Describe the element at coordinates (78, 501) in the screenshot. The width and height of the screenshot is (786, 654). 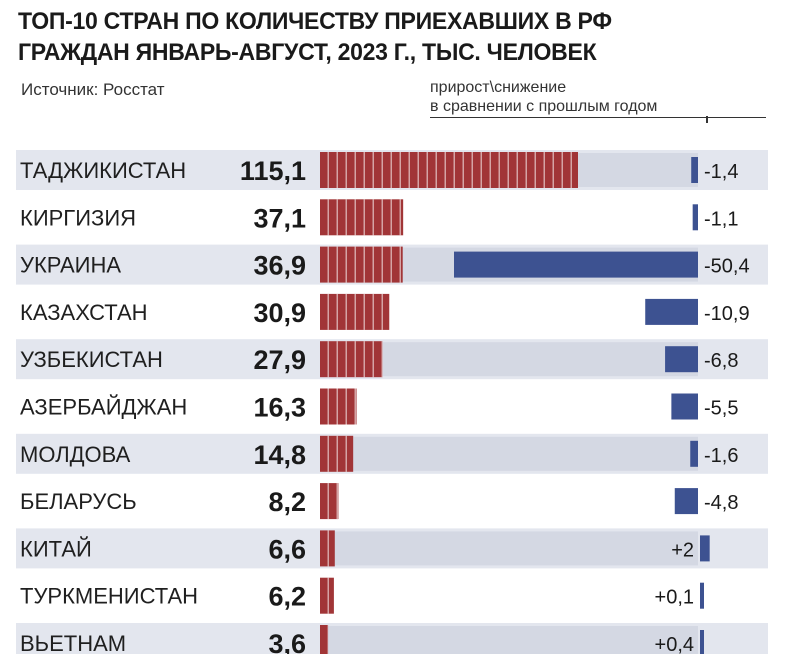
I see `country-label: БЕЛАРУСЬ` at that location.